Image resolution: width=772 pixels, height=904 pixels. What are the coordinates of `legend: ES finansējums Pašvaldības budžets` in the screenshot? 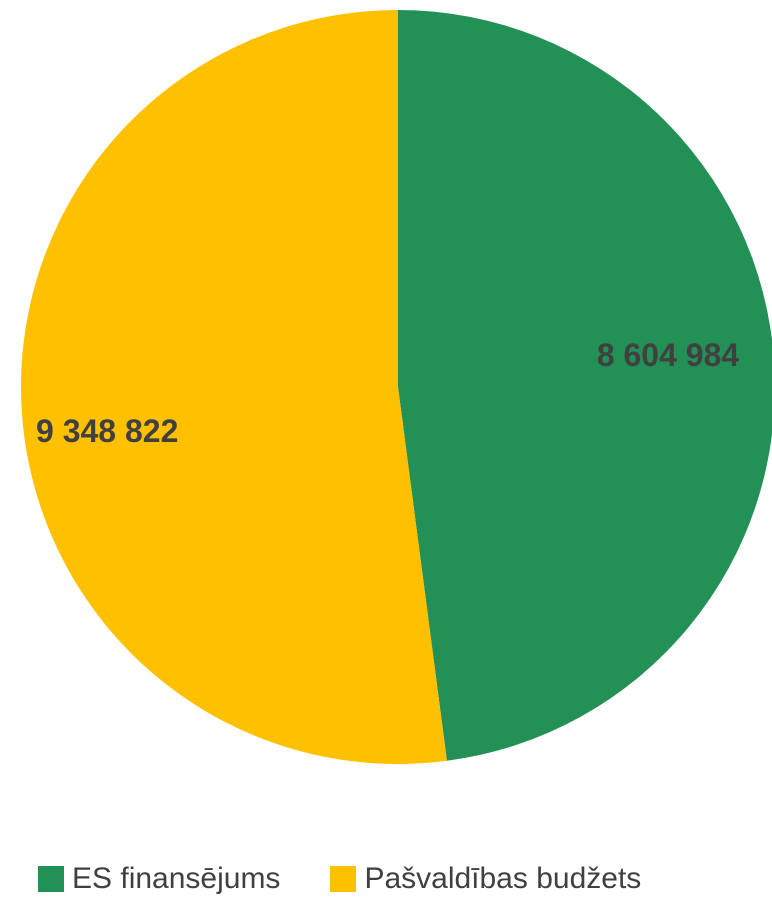 It's located at (364, 879).